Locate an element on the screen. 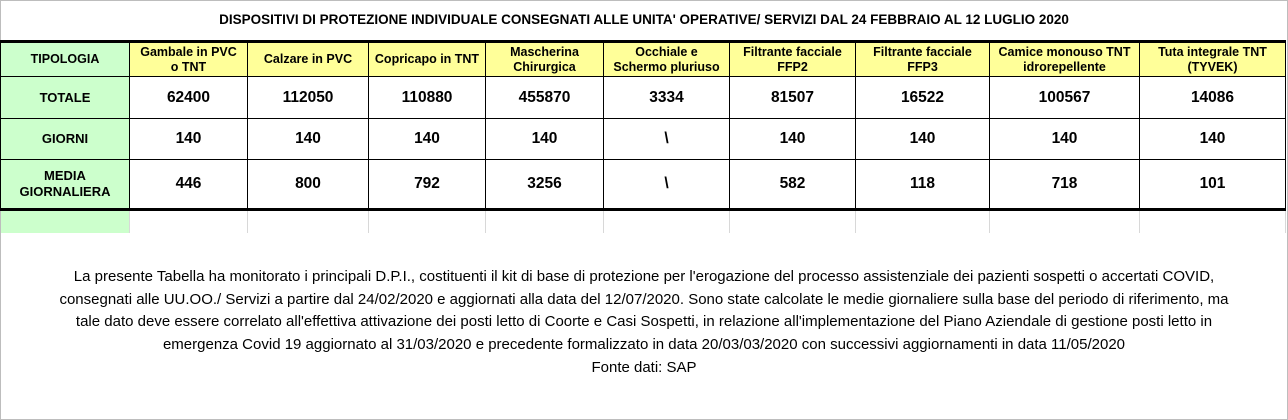 The width and height of the screenshot is (1288, 420). table-cell: 118 is located at coordinates (922, 185).